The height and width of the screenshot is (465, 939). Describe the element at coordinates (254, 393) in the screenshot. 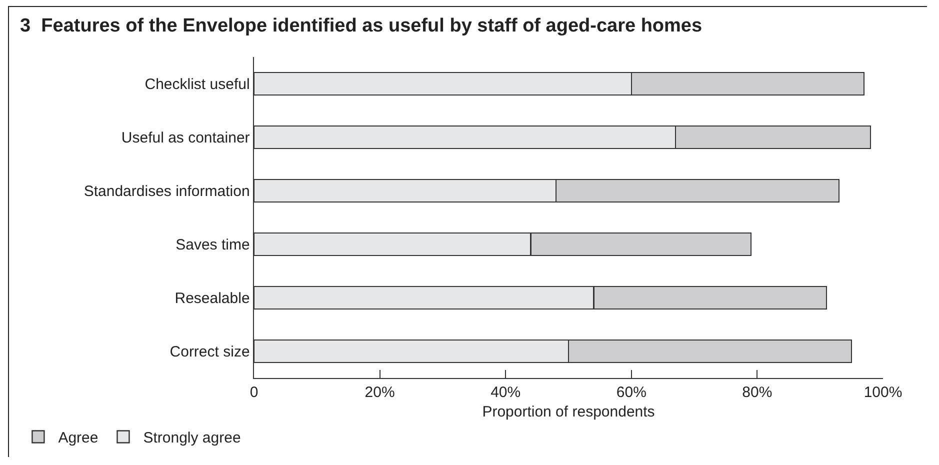

I see `x-tick-label: 0` at that location.